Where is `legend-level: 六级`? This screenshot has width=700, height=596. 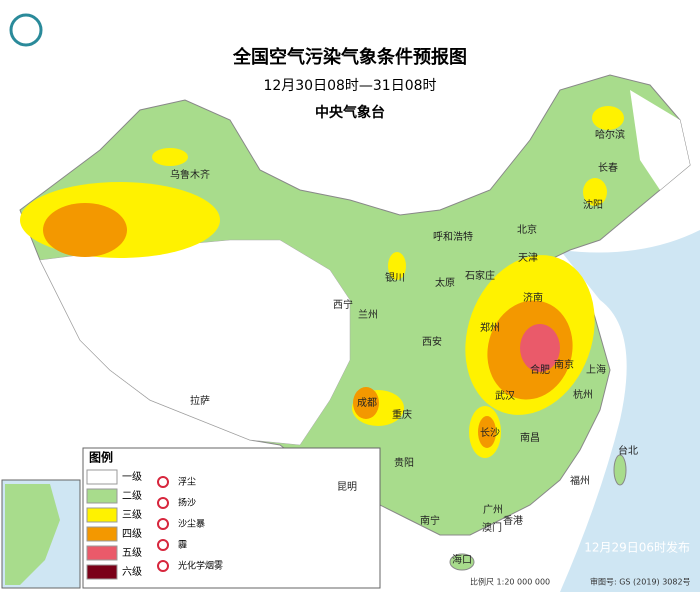
legend-level: 六级 is located at coordinates (132, 572).